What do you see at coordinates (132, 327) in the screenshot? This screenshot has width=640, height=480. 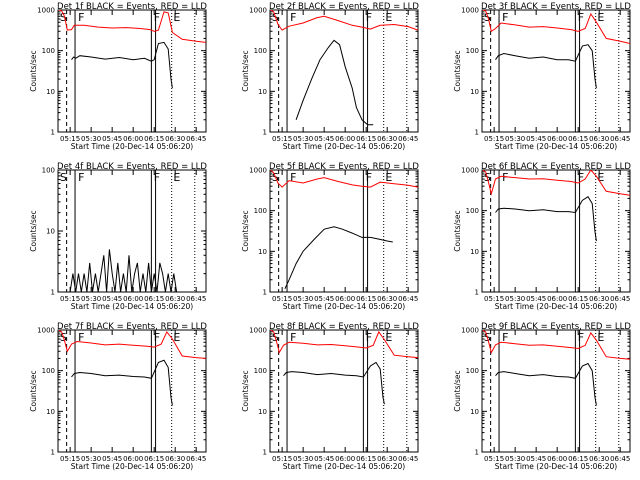 I see `chart-7-title: Det 7f BLACK = Events, RED = LLD` at bounding box center [132, 327].